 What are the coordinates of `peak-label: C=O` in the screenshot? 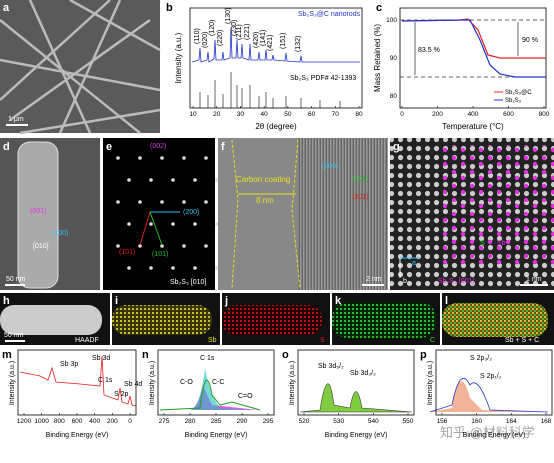 It's located at (245, 396).